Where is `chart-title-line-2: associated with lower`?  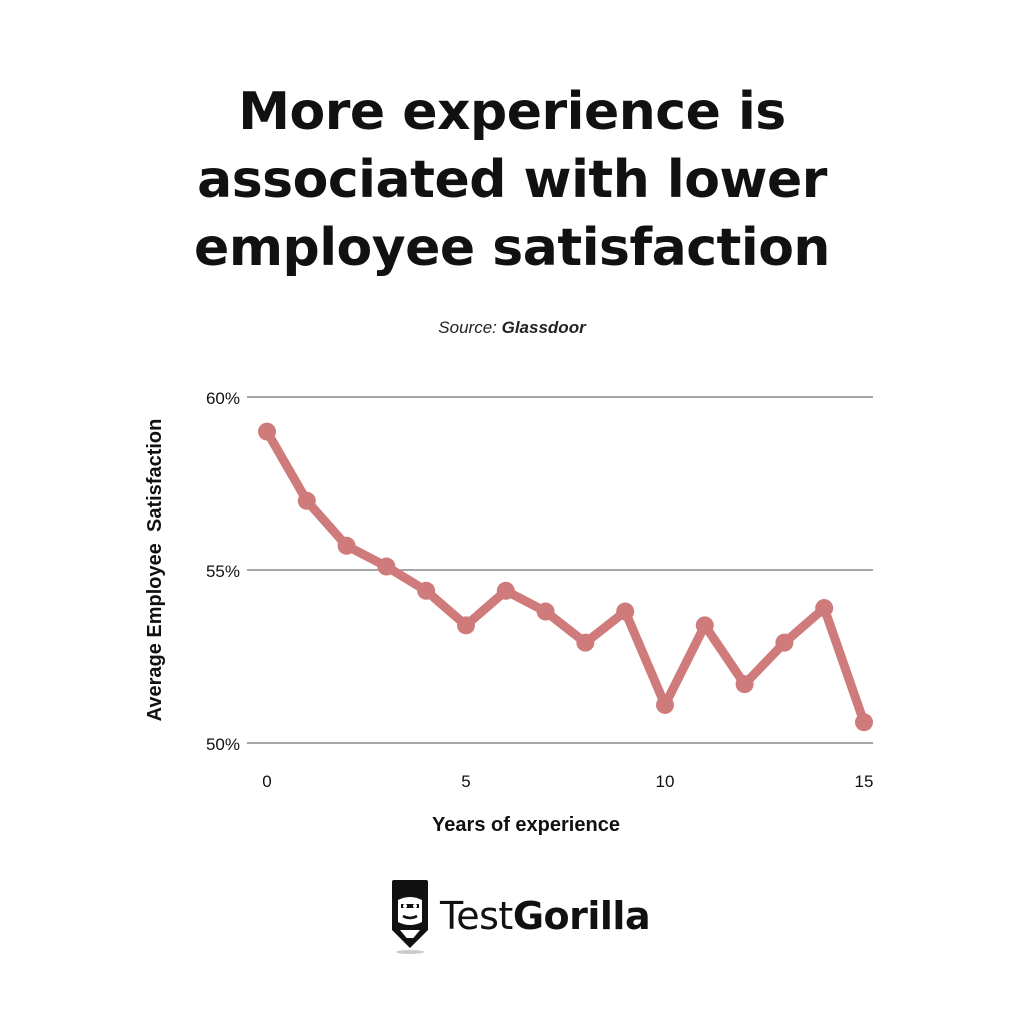 chart-title-line-2: associated with lower is located at coordinates (512, 180).